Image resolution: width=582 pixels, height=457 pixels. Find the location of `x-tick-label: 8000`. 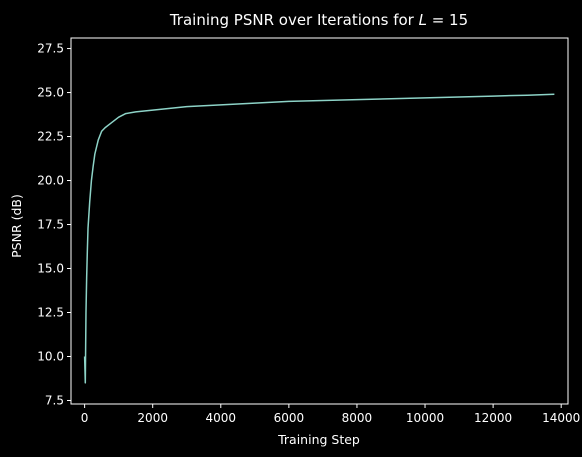

x-tick-label: 8000 is located at coordinates (357, 418).